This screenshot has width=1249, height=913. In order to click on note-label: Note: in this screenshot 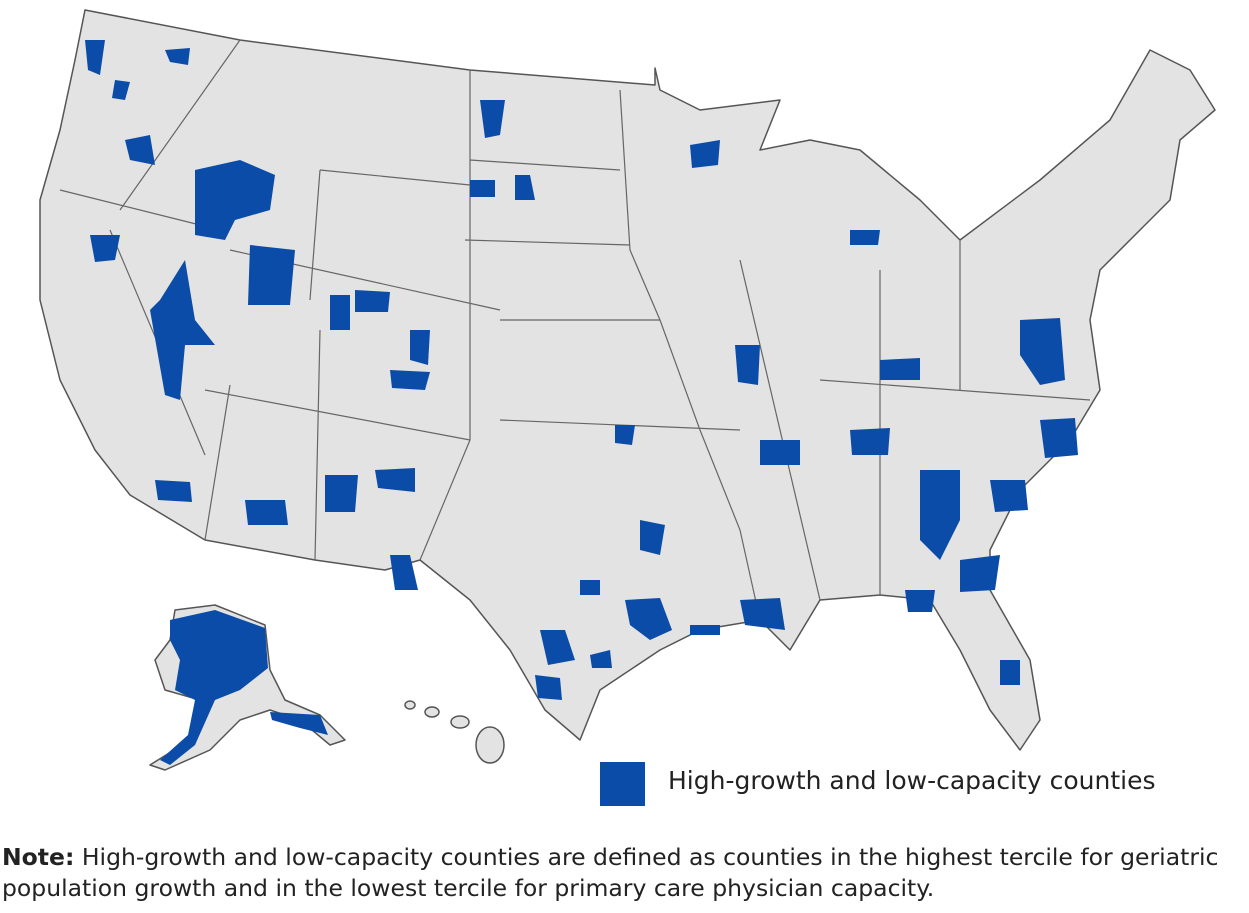, I will do `click(38, 857)`.